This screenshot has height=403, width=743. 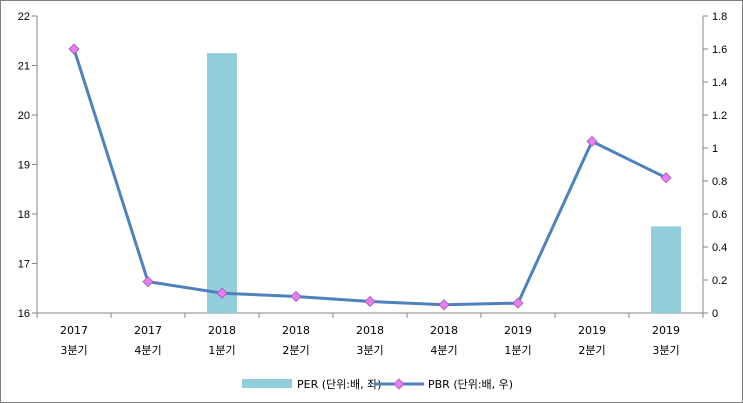 What do you see at coordinates (719, 50) in the screenshot?
I see `right-tick-label: 1.6` at bounding box center [719, 50].